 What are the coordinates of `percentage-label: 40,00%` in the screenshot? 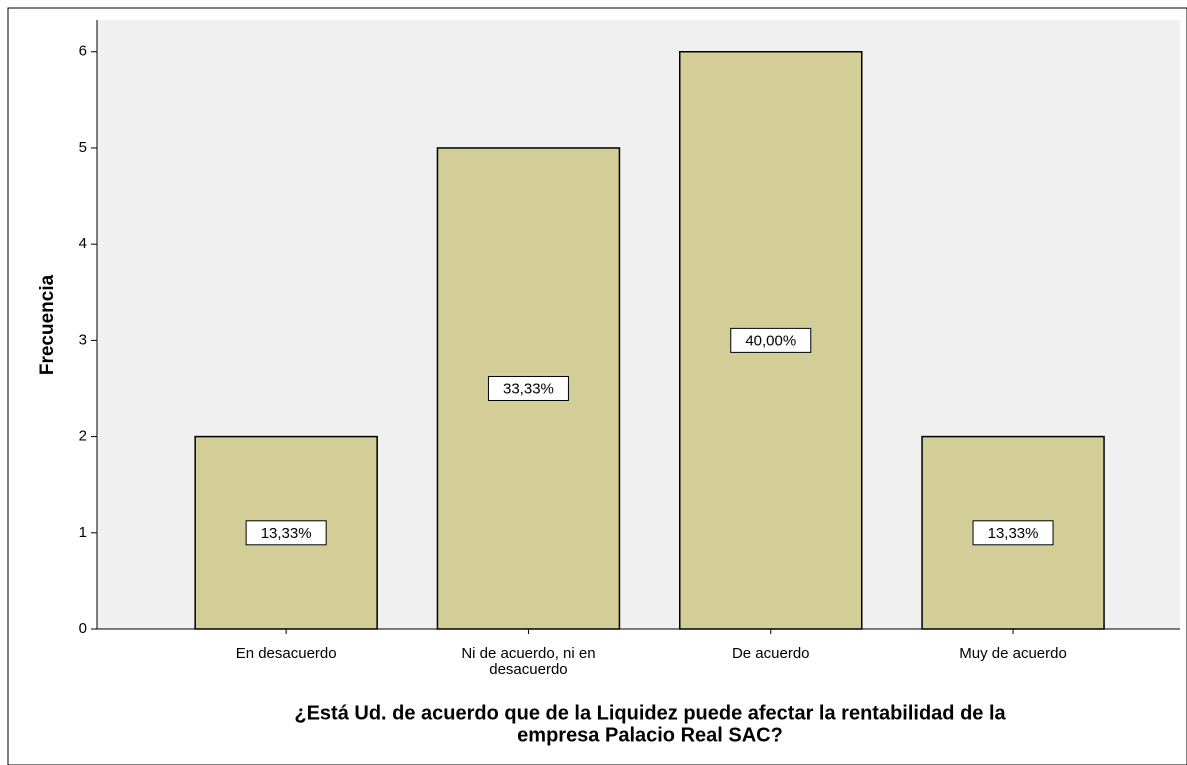 It's located at (770, 340).